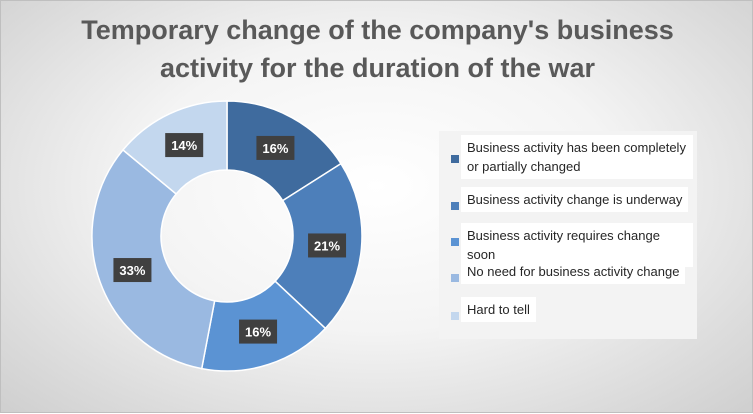 Image resolution: width=753 pixels, height=414 pixels. I want to click on chart-title-line-2: activity for the duration of the war, so click(377, 68).